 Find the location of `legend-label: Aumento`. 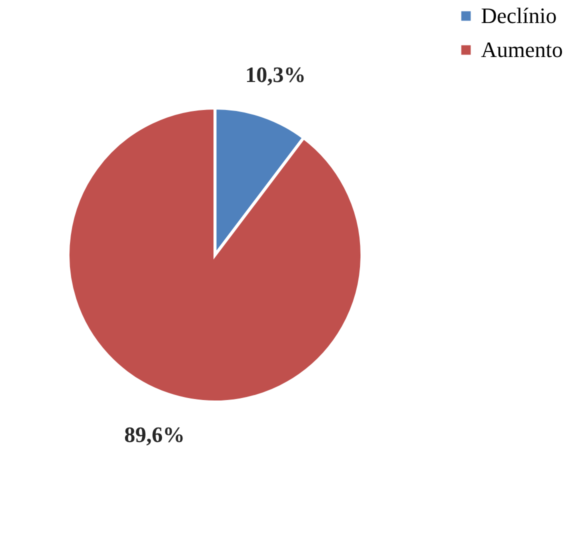

legend-label: Aumento is located at coordinates (522, 49).